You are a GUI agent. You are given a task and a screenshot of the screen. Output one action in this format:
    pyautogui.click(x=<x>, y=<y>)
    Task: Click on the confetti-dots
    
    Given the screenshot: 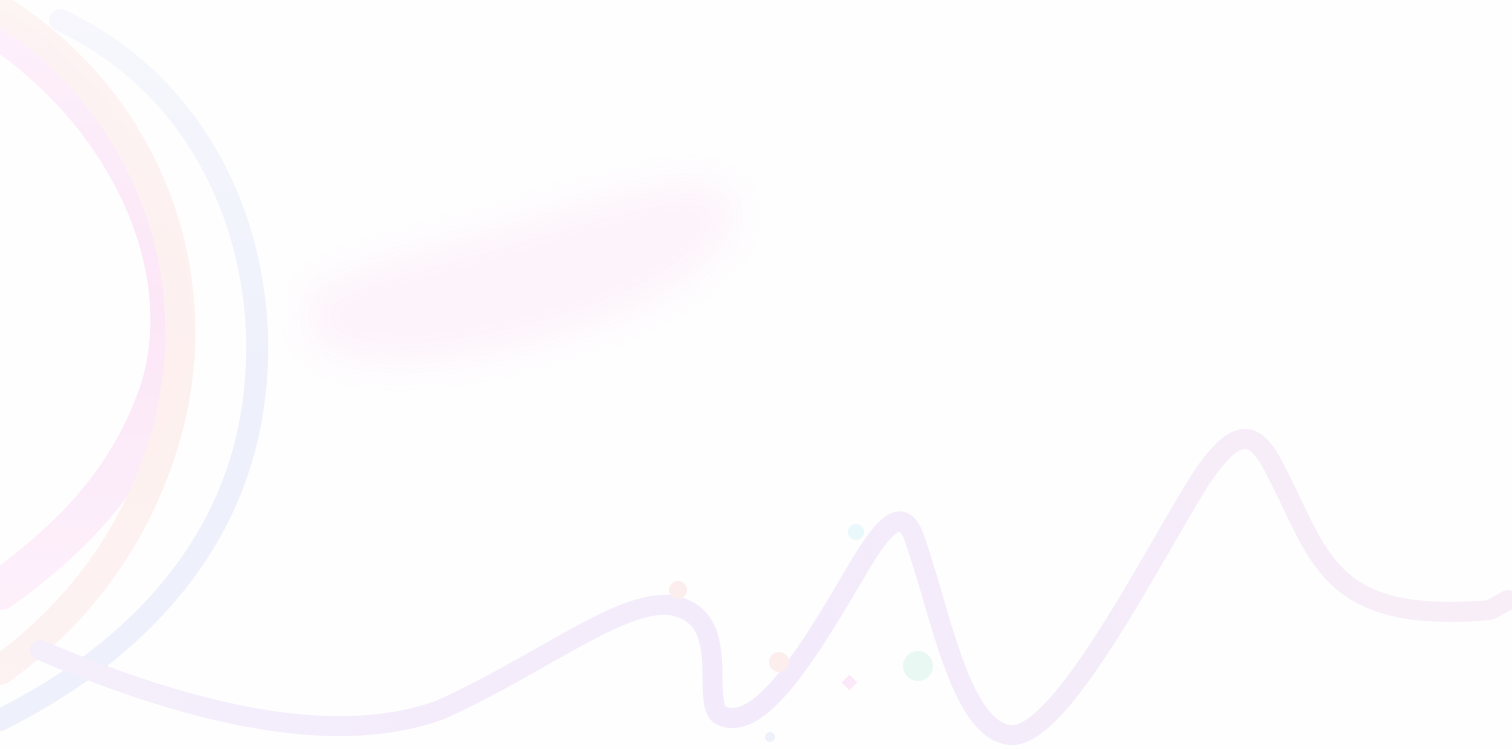 What is the action you would take?
    pyautogui.click(x=801, y=633)
    